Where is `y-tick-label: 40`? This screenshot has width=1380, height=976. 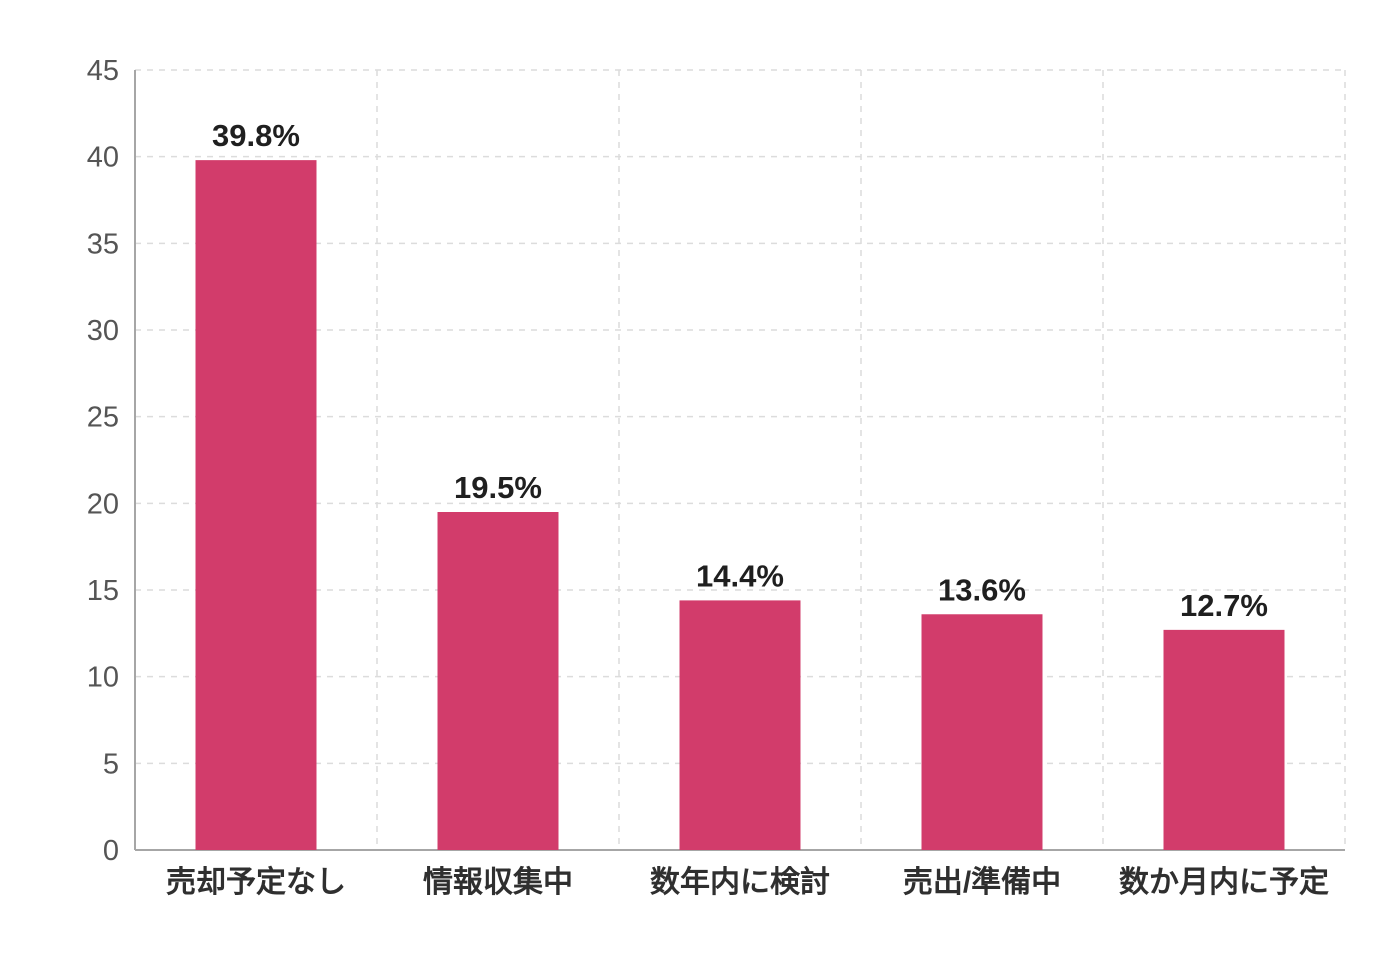 y-tick-label: 40 is located at coordinates (103, 158).